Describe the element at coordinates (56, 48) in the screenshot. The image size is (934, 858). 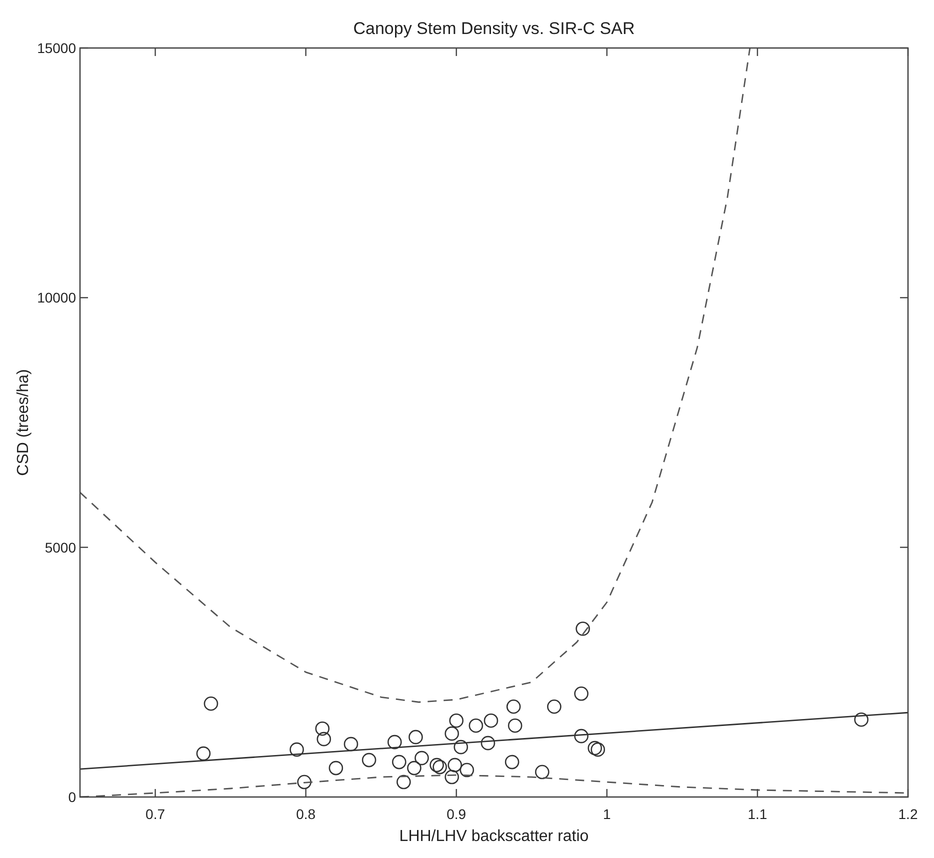
I see `y-tick-label: 15000` at that location.